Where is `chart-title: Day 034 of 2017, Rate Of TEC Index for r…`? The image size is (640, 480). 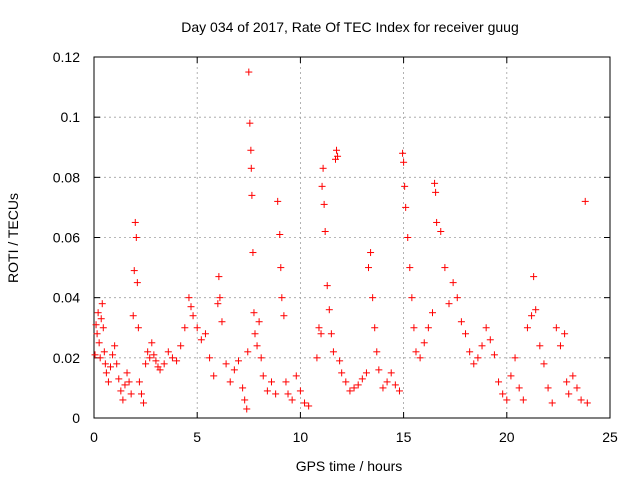
chart-title: Day 034 of 2017, Rate Of TEC Index for r… is located at coordinates (349, 27).